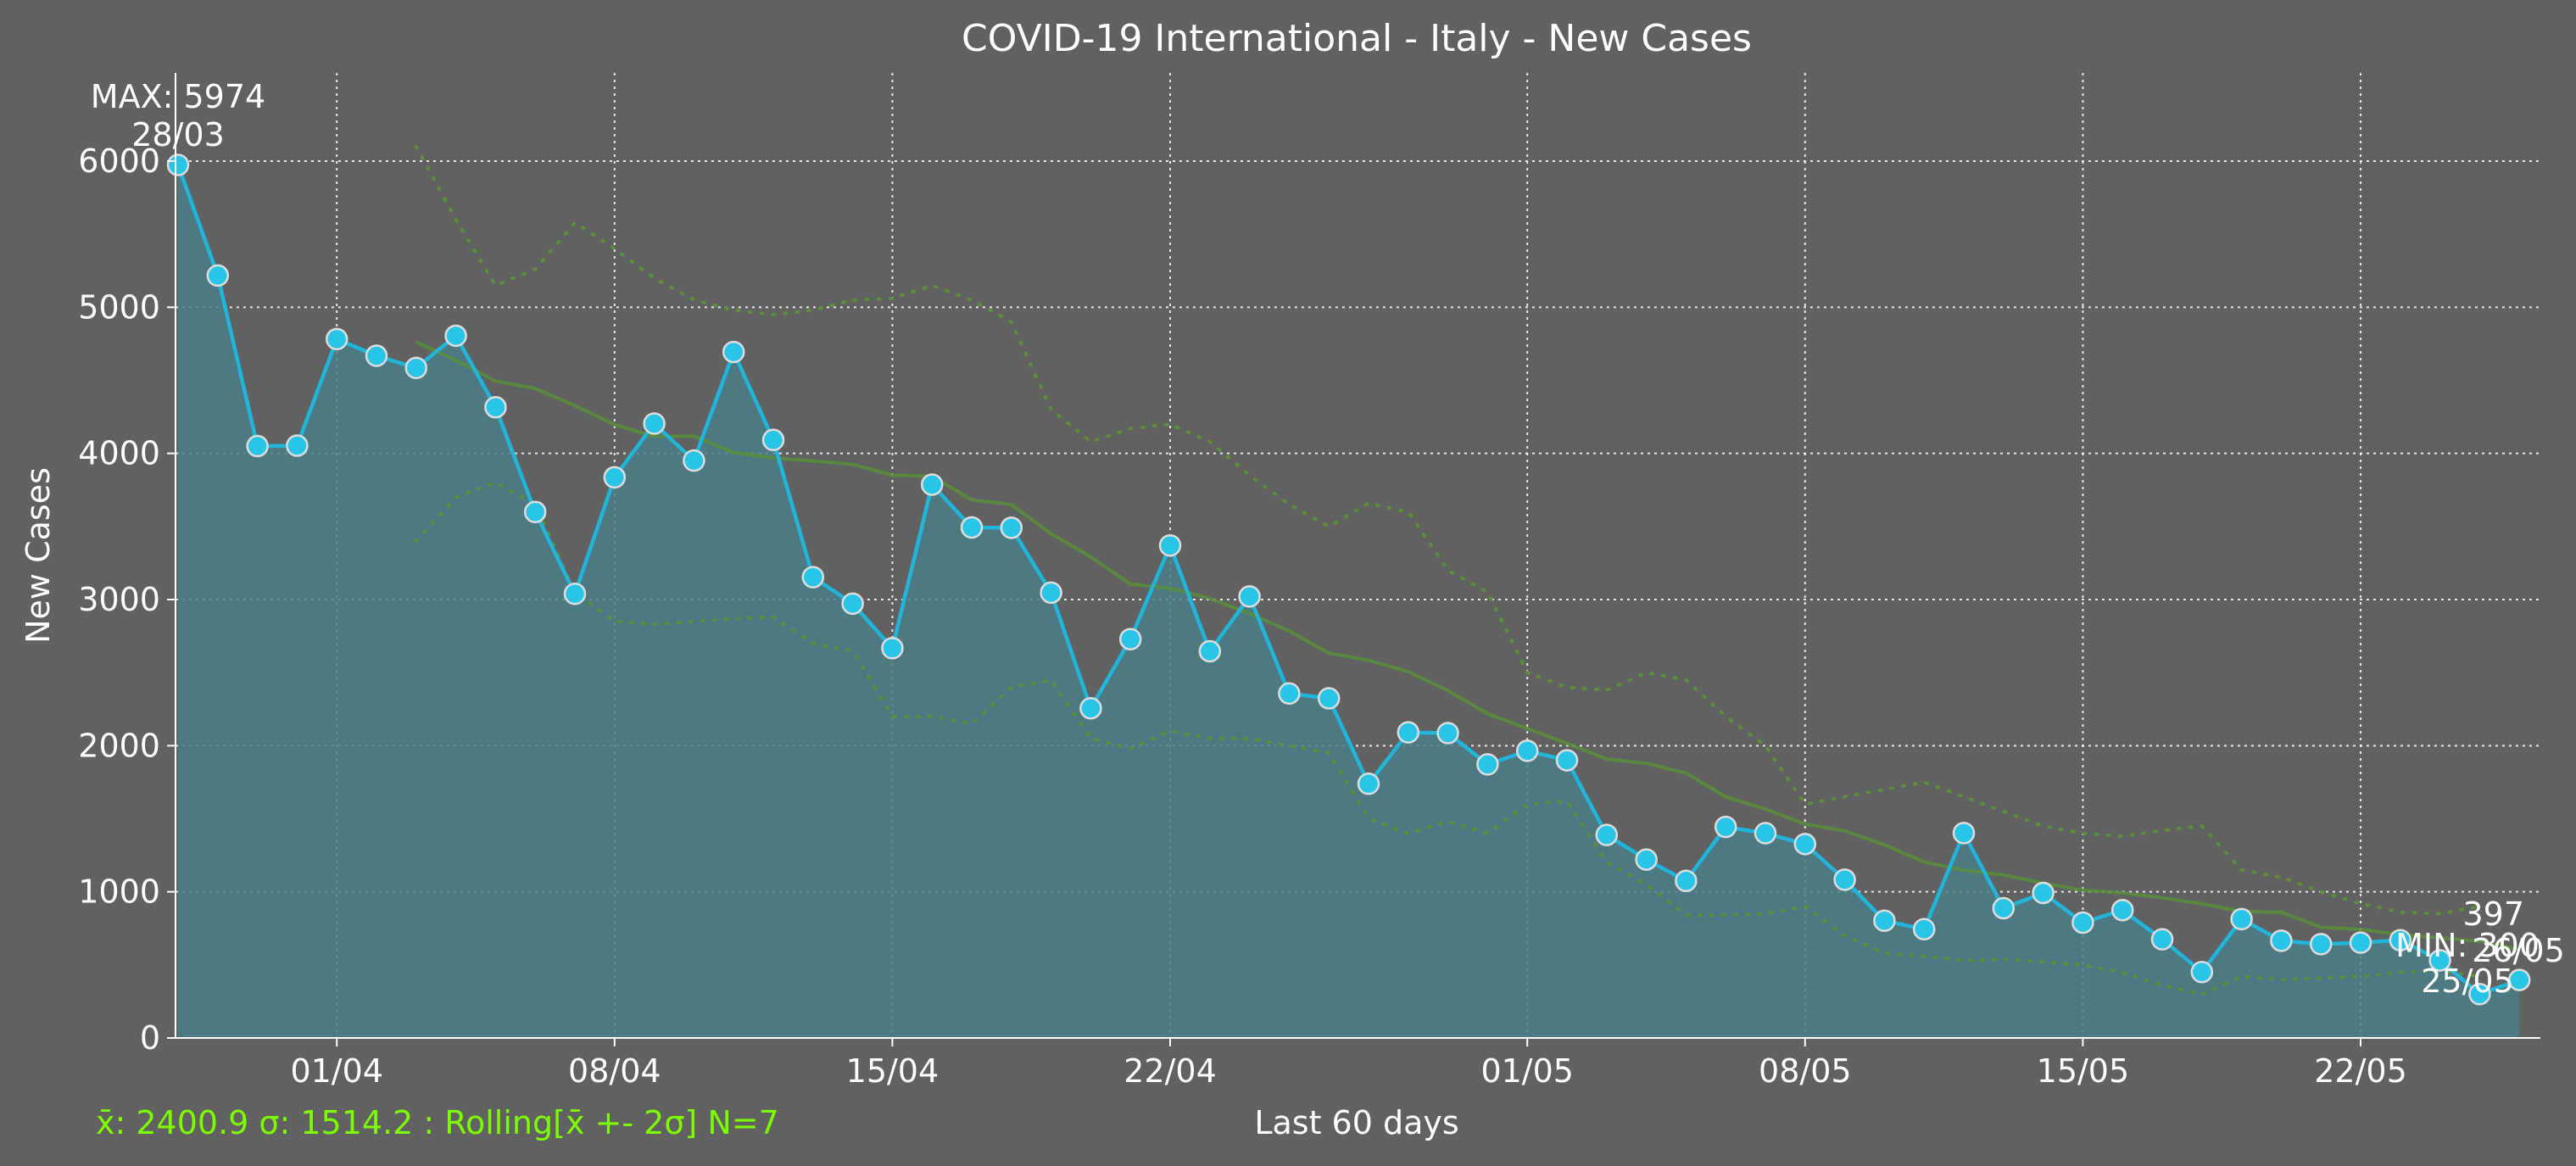 The image size is (2576, 1166). Describe the element at coordinates (336, 1071) in the screenshot. I see `x-tick-label: 01/04` at that location.